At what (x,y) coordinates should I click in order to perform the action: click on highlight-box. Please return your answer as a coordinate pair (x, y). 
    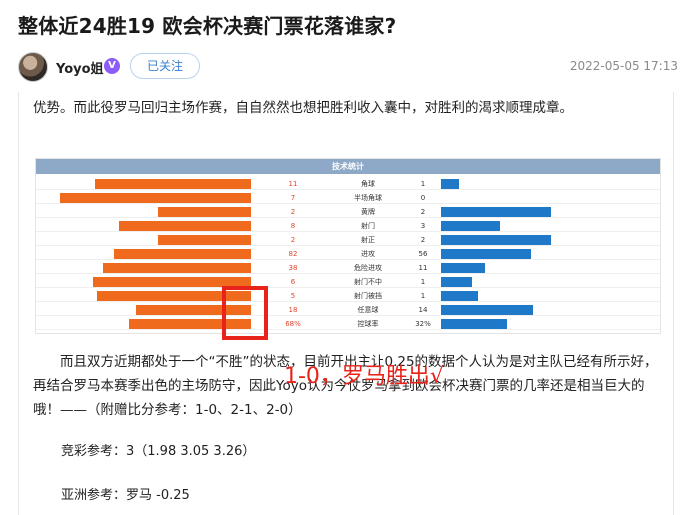
    Looking at the image, I should click on (245, 313).